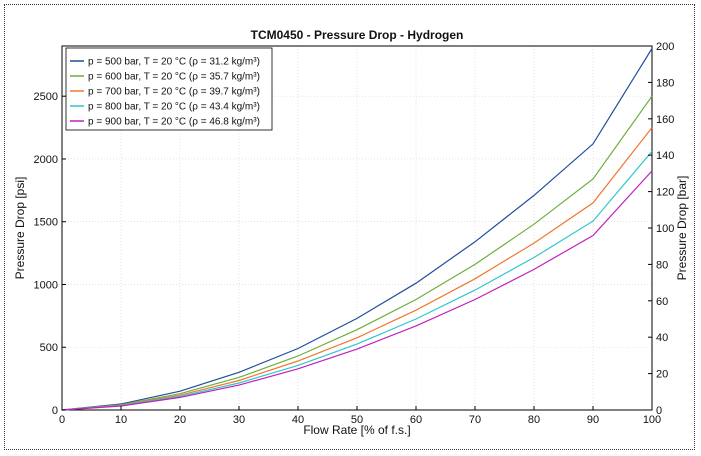  I want to click on right-y-tick-label: 100, so click(665, 229).